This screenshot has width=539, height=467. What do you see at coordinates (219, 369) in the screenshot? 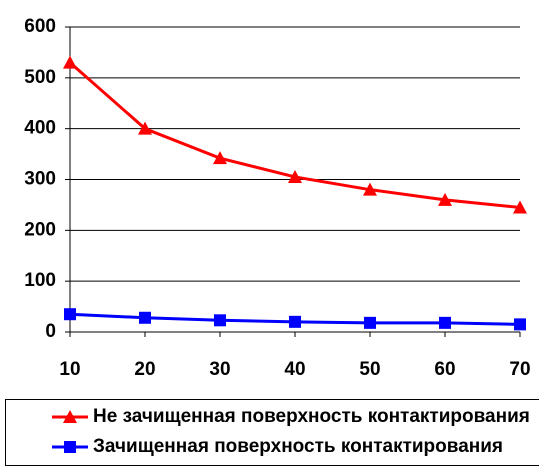
I see `x-tick-label: 30` at bounding box center [219, 369].